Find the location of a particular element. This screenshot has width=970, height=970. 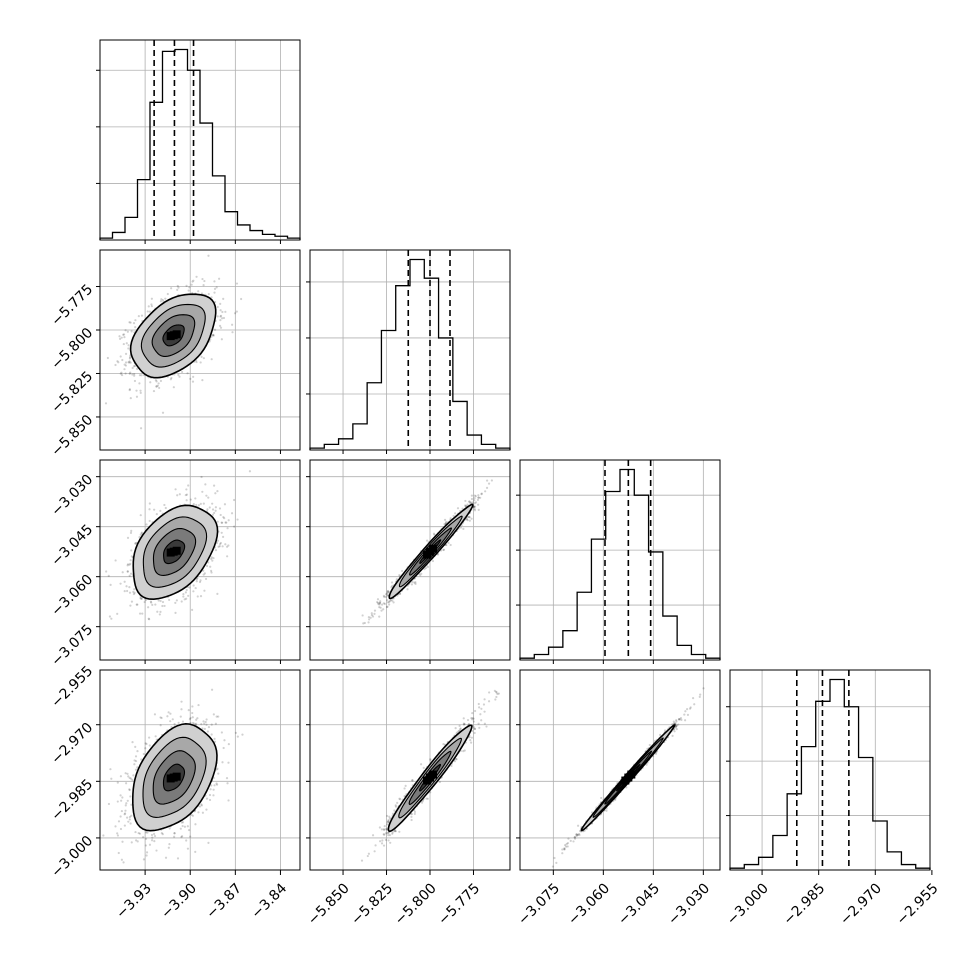

scatter-panel-p0-p1 is located at coordinates (198, 350).